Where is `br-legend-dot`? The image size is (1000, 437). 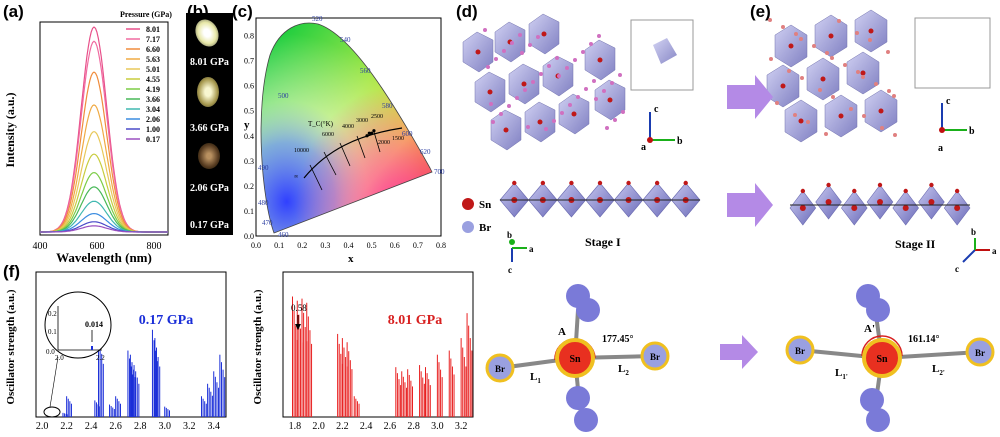
br-legend-dot is located at coordinates (468, 227).